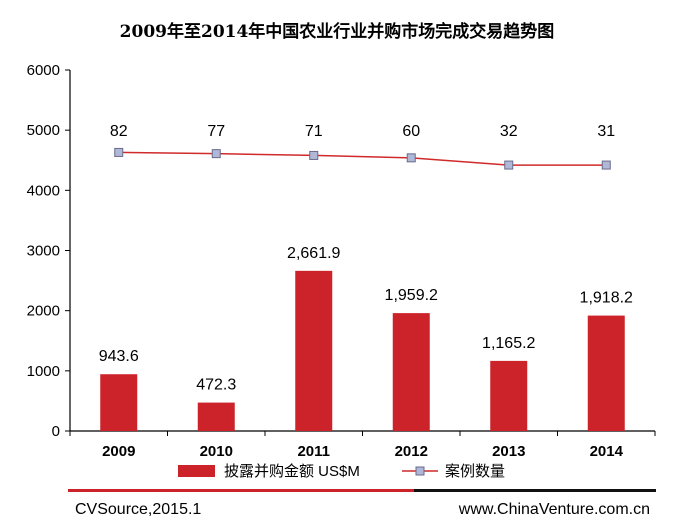 This screenshot has height=520, width=675. What do you see at coordinates (508, 343) in the screenshot?
I see `bar-data-label: 1,165.2` at bounding box center [508, 343].